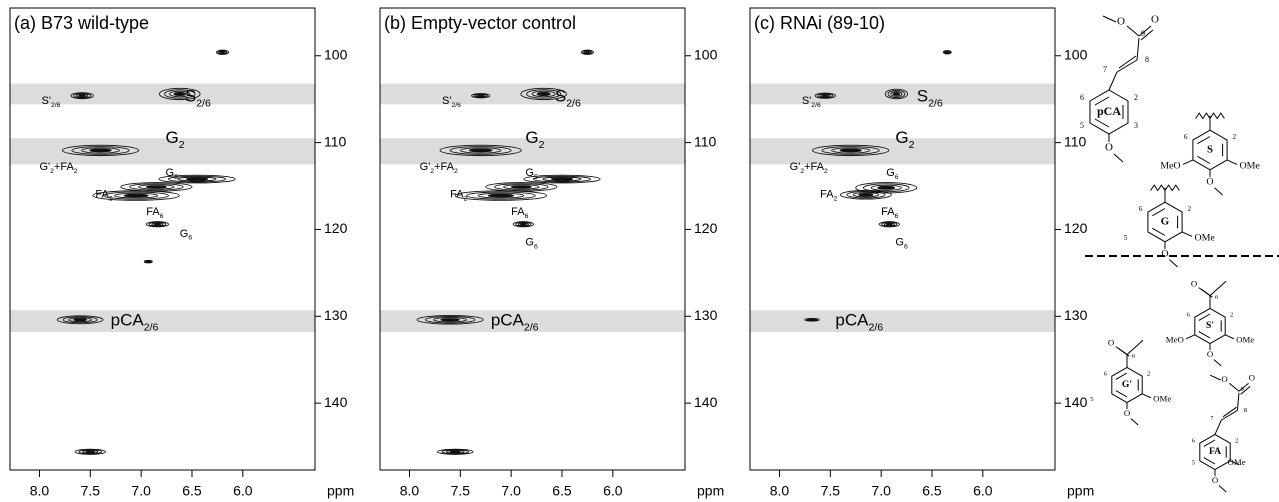  Describe the element at coordinates (562, 491) in the screenshot. I see `x-tick-label: 6.5` at that location.